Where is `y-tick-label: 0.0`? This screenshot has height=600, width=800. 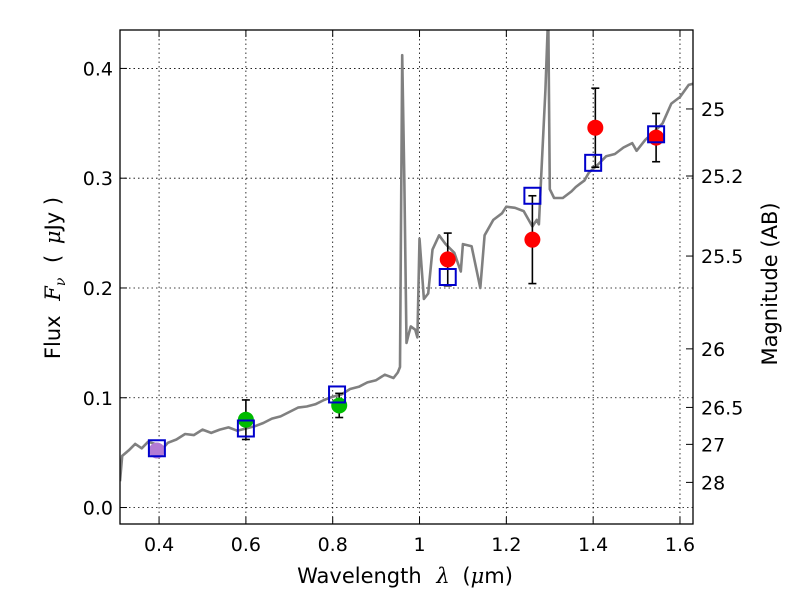 y-tick-label: 0.0 is located at coordinates (98, 509).